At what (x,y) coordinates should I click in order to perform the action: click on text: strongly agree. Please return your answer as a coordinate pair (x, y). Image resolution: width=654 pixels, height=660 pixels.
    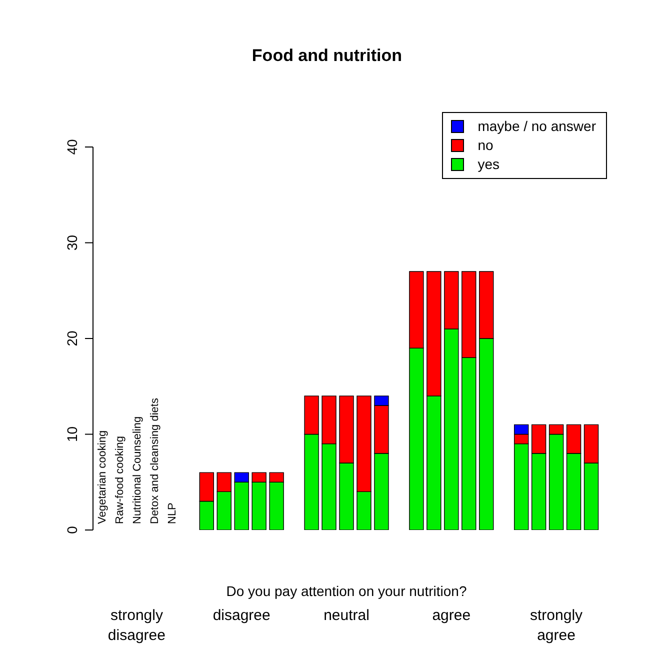
    Looking at the image, I should click on (556, 626).